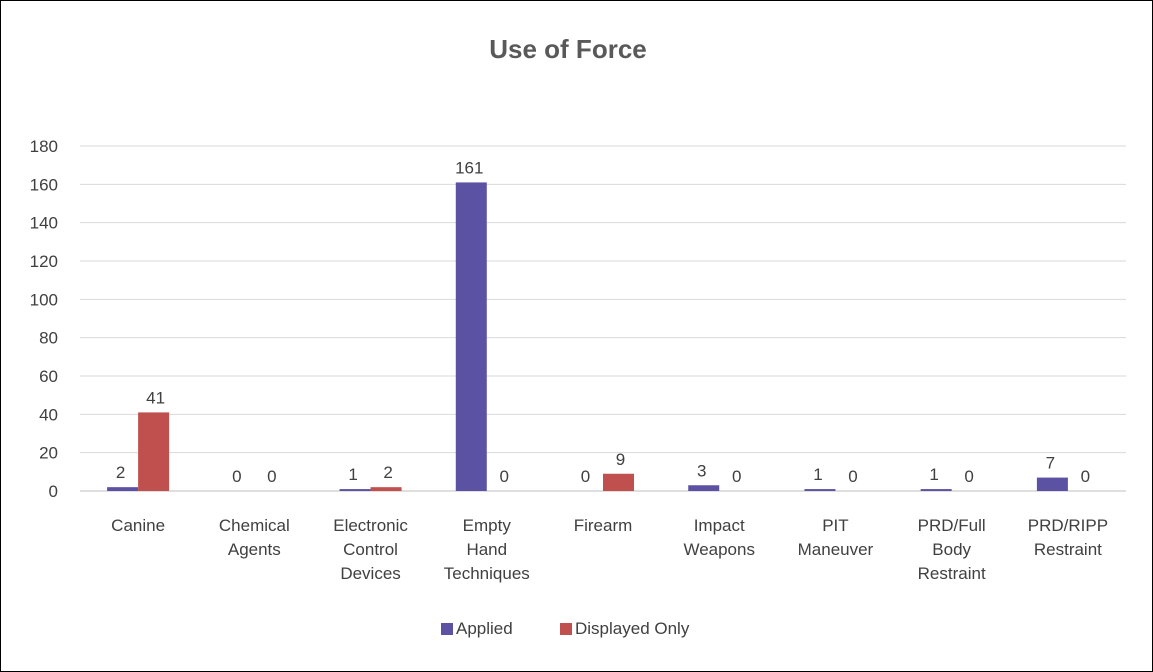 The width and height of the screenshot is (1153, 672). I want to click on category-label-line: Chemical, so click(254, 525).